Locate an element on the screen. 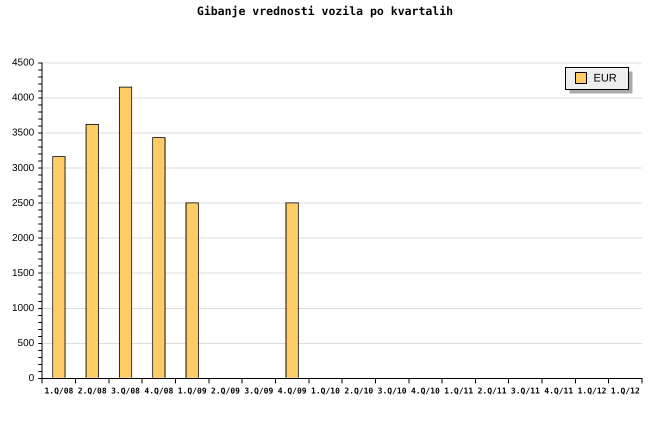  y-tick-label: 2500 is located at coordinates (23, 203).